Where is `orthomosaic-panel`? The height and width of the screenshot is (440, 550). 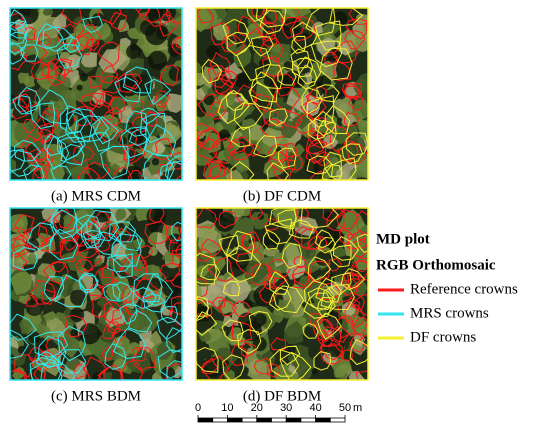 orthomosaic-panel is located at coordinates (96, 294).